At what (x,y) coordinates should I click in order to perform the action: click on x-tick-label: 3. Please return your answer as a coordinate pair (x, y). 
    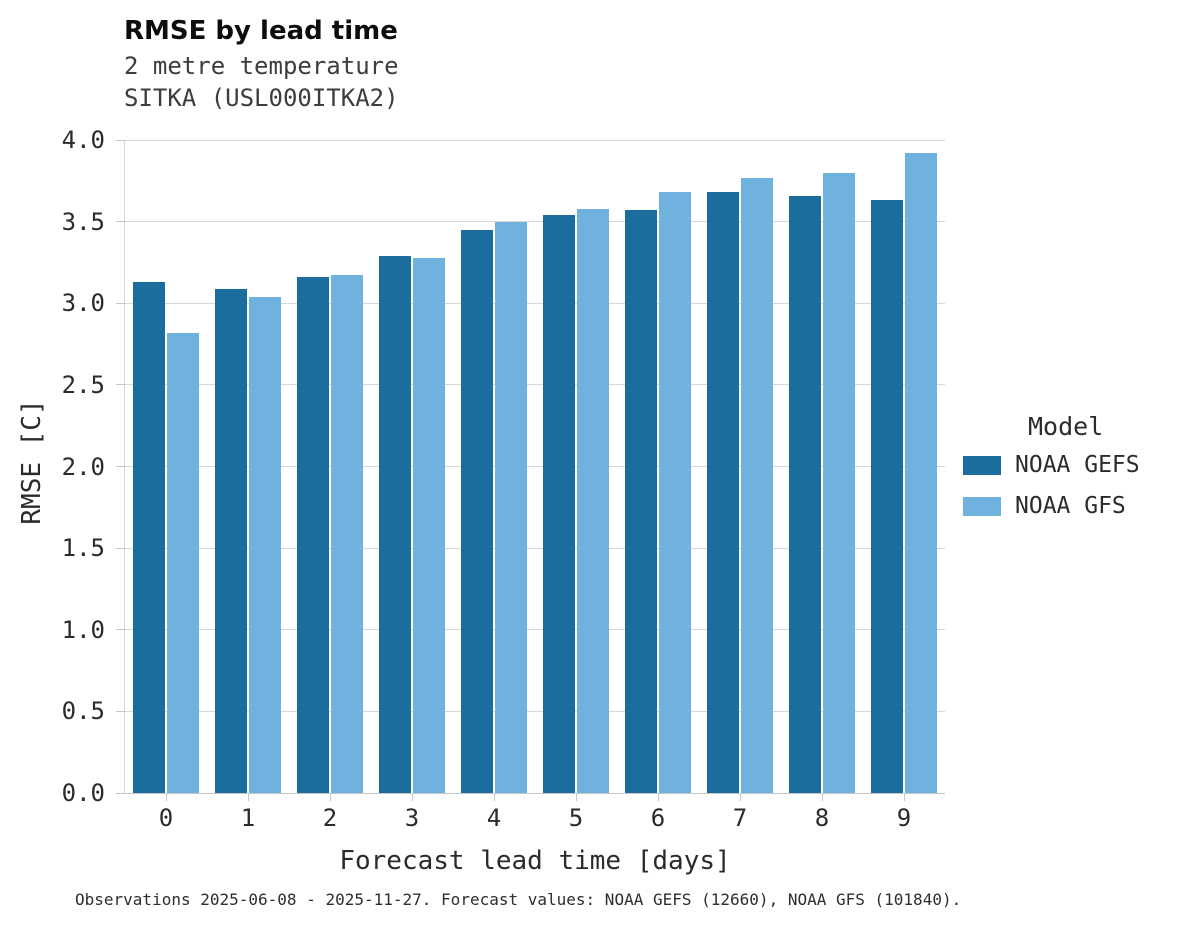
    Looking at the image, I should click on (412, 818).